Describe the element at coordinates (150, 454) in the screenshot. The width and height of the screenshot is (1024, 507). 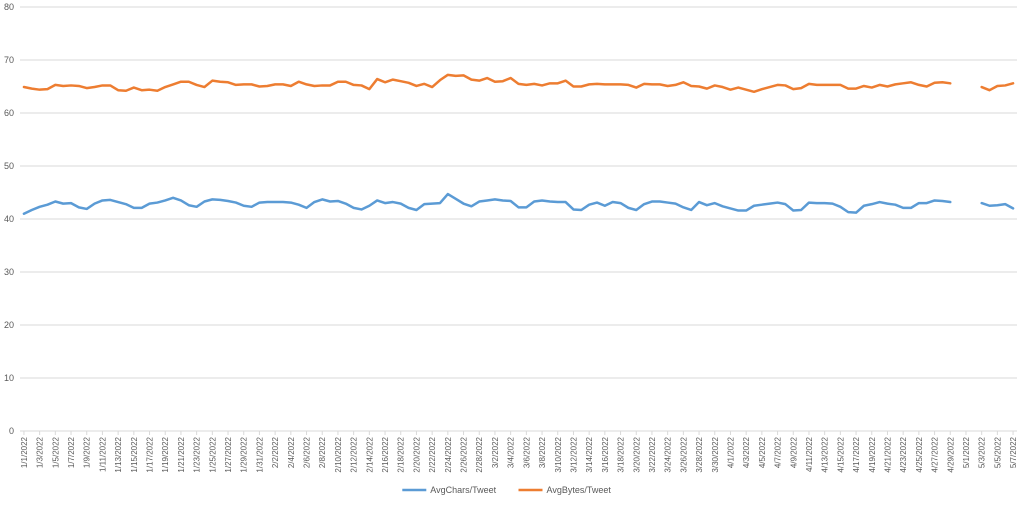
I see `x-tick-label: 1/17/2022` at that location.